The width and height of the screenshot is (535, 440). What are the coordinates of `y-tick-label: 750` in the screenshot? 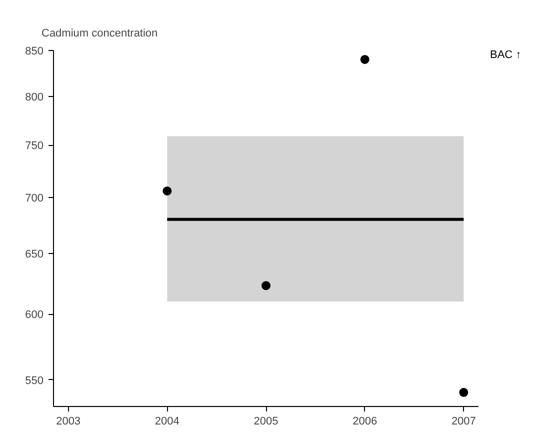 It's located at (34, 146).